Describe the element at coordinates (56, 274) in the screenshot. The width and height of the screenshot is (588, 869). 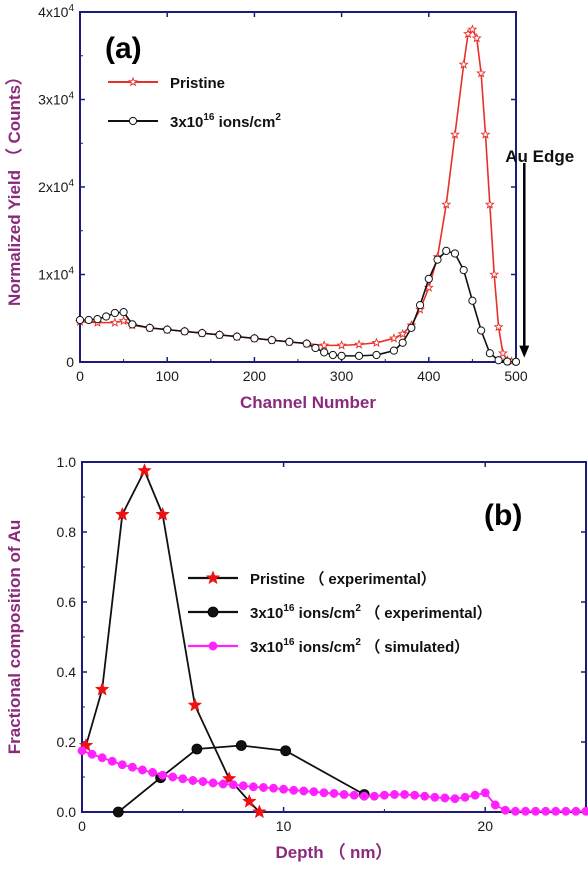
I see `y-tick-label: 1x10⁴` at that location.